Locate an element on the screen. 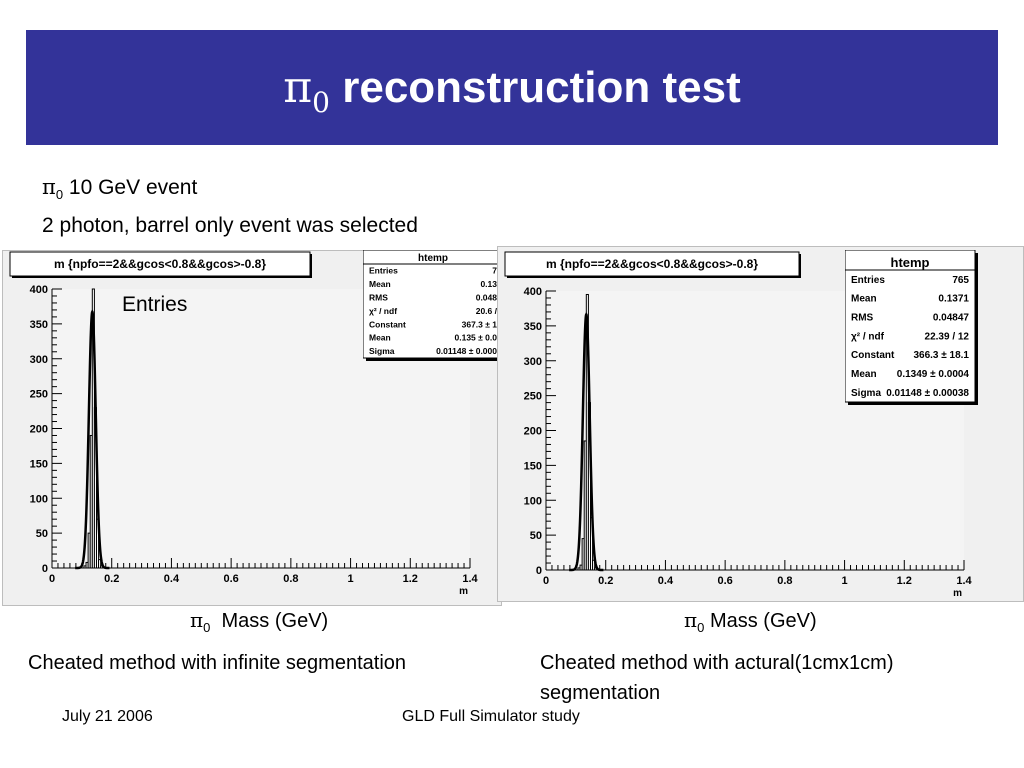 The image size is (1024, 768). title-subscript: 0 is located at coordinates (321, 102).